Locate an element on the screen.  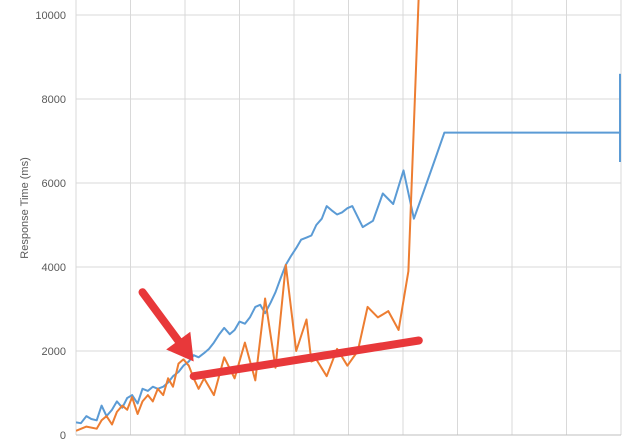
annotation-layer is located at coordinates (280, 334).